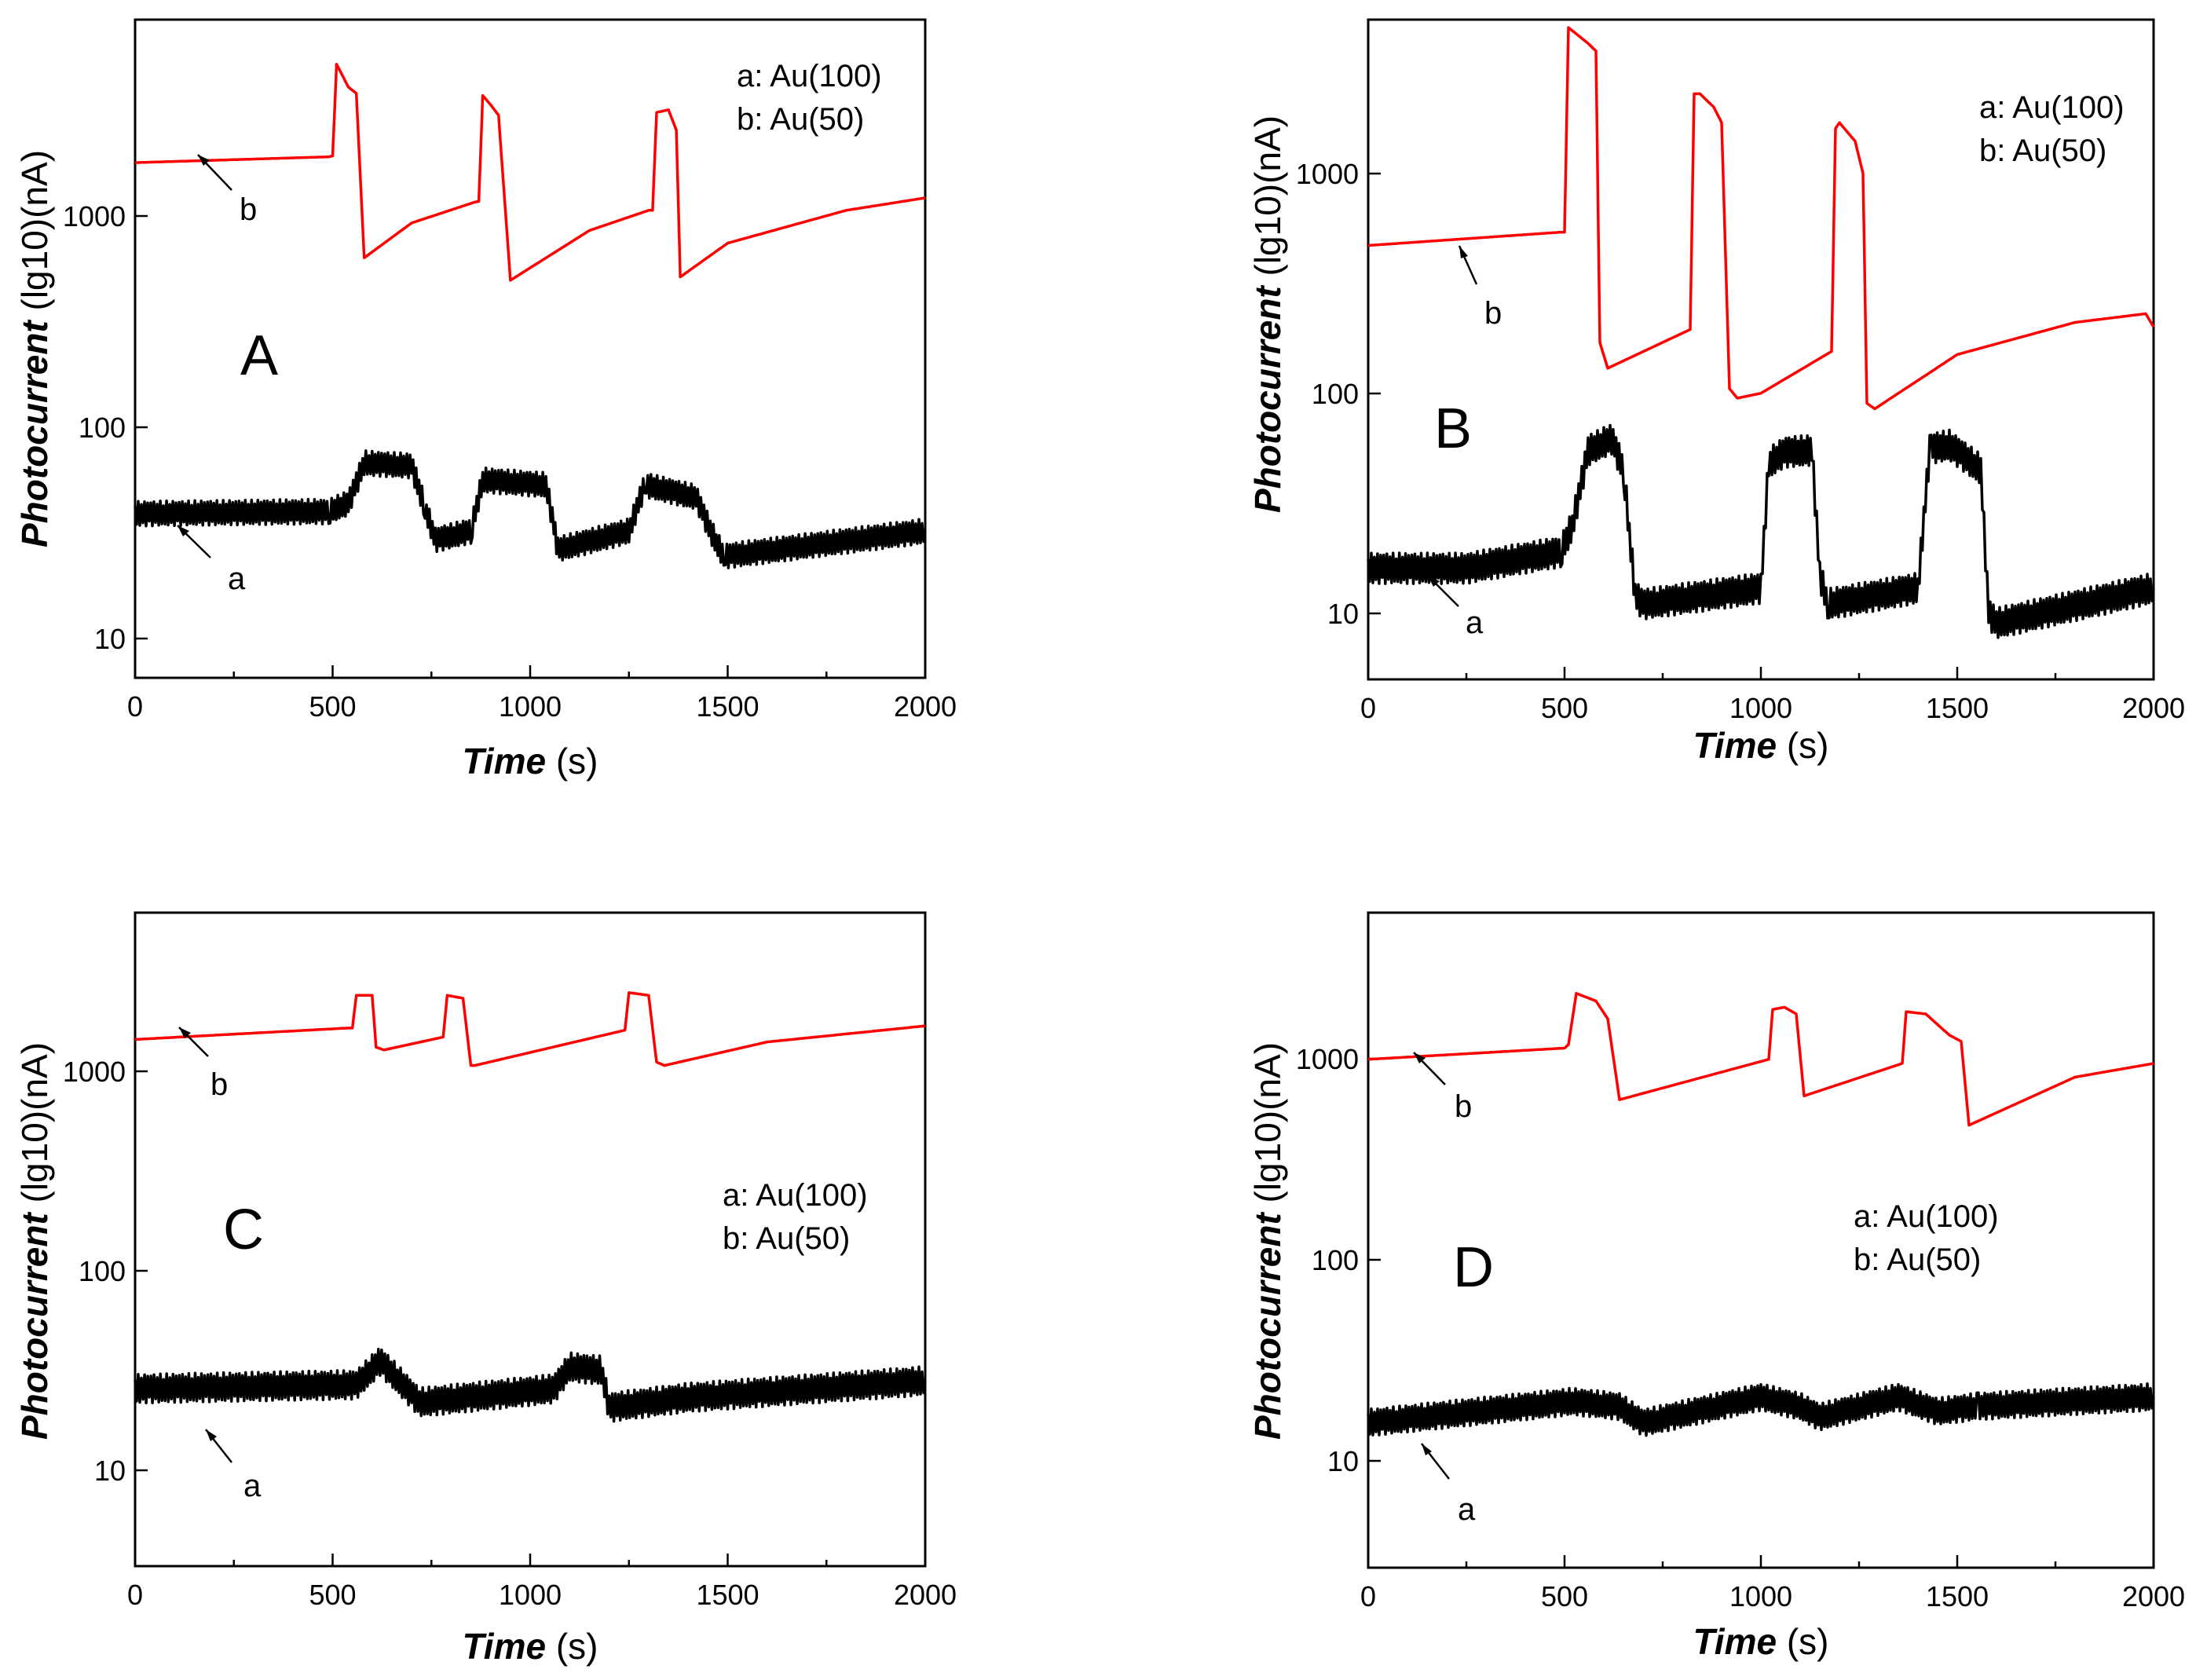 The image size is (2196, 1680). Describe the element at coordinates (572, 761) in the screenshot. I see `x-axis-label-a-unit: (s)` at that location.